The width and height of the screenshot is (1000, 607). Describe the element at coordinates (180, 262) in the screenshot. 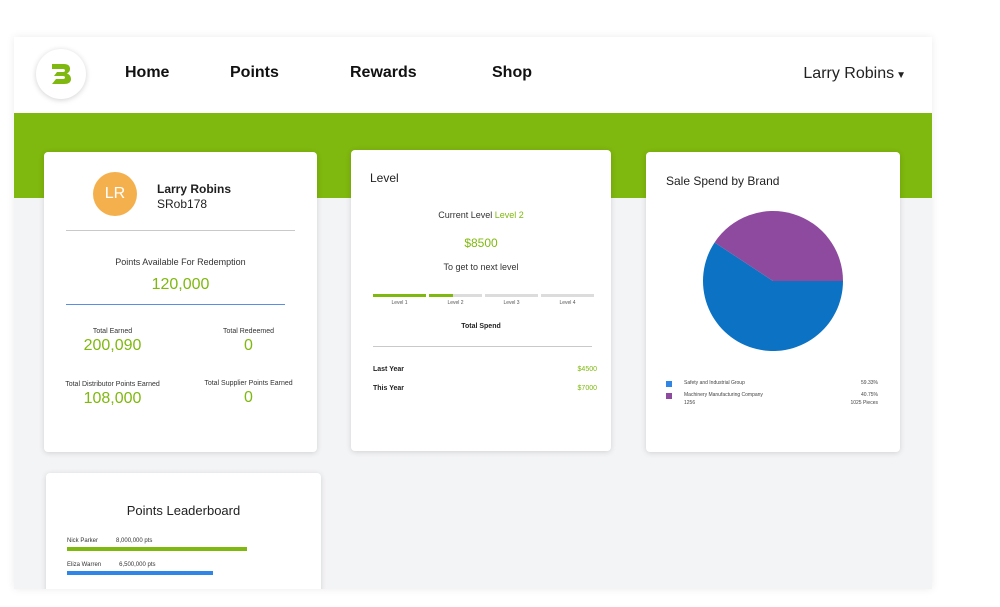

I see `points-available-label: Points Available For Redemption` at that location.